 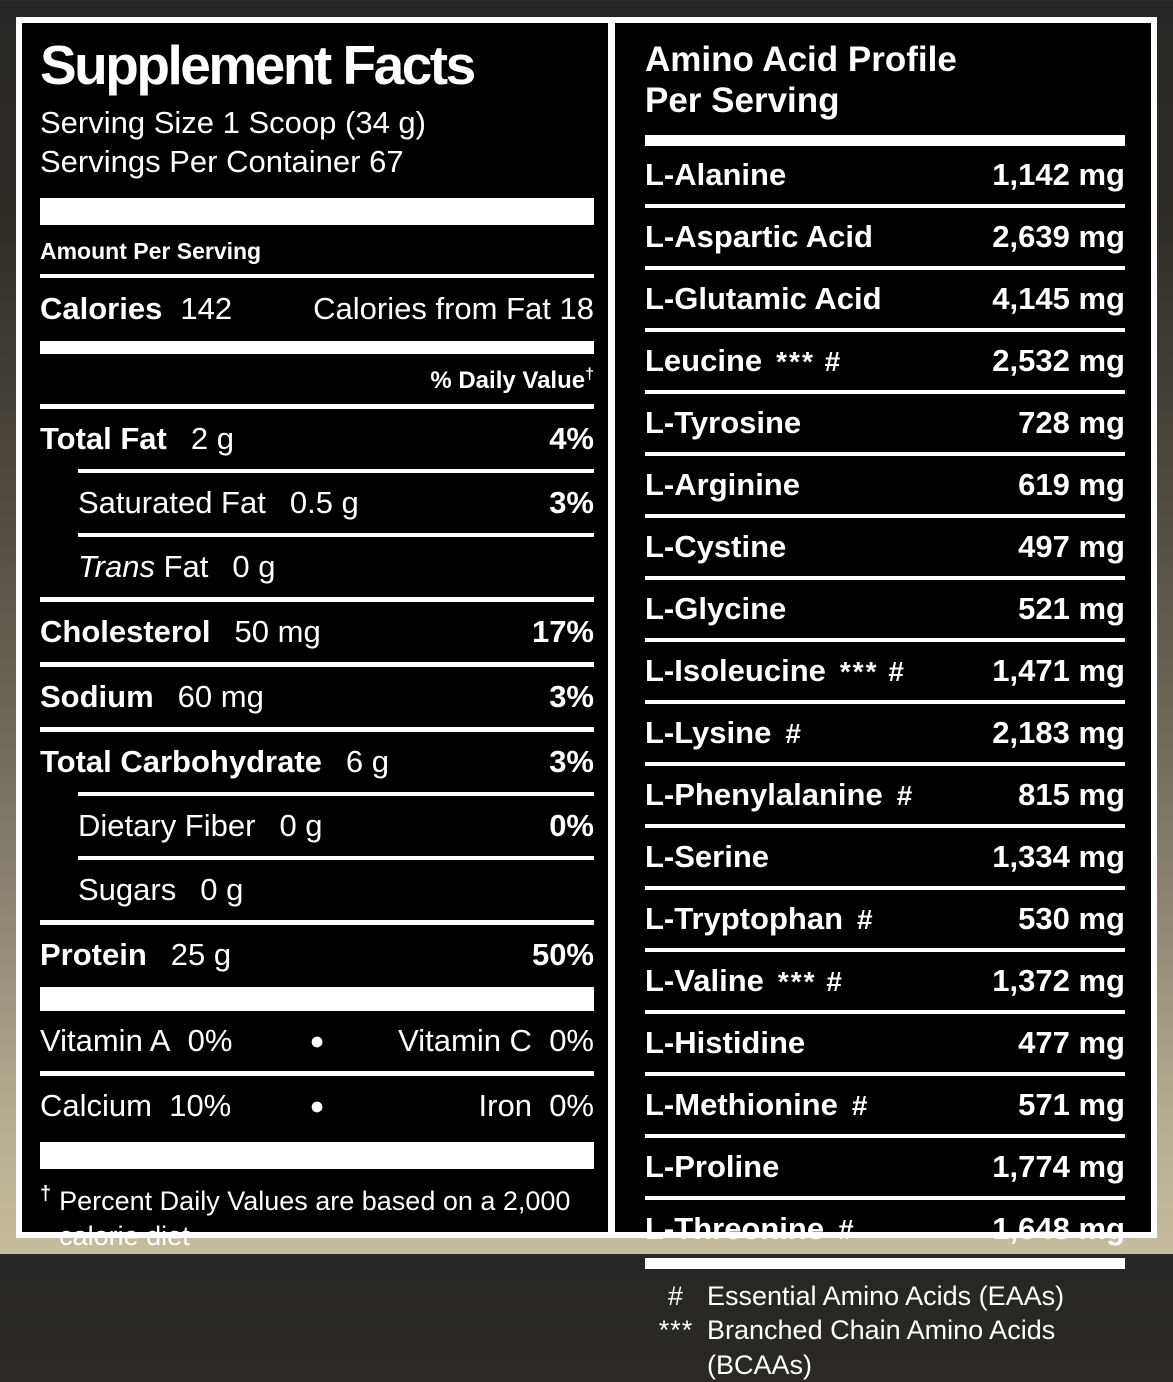 I want to click on amino-acid-row: Leucine *** # 2,532 mg, so click(x=885, y=361).